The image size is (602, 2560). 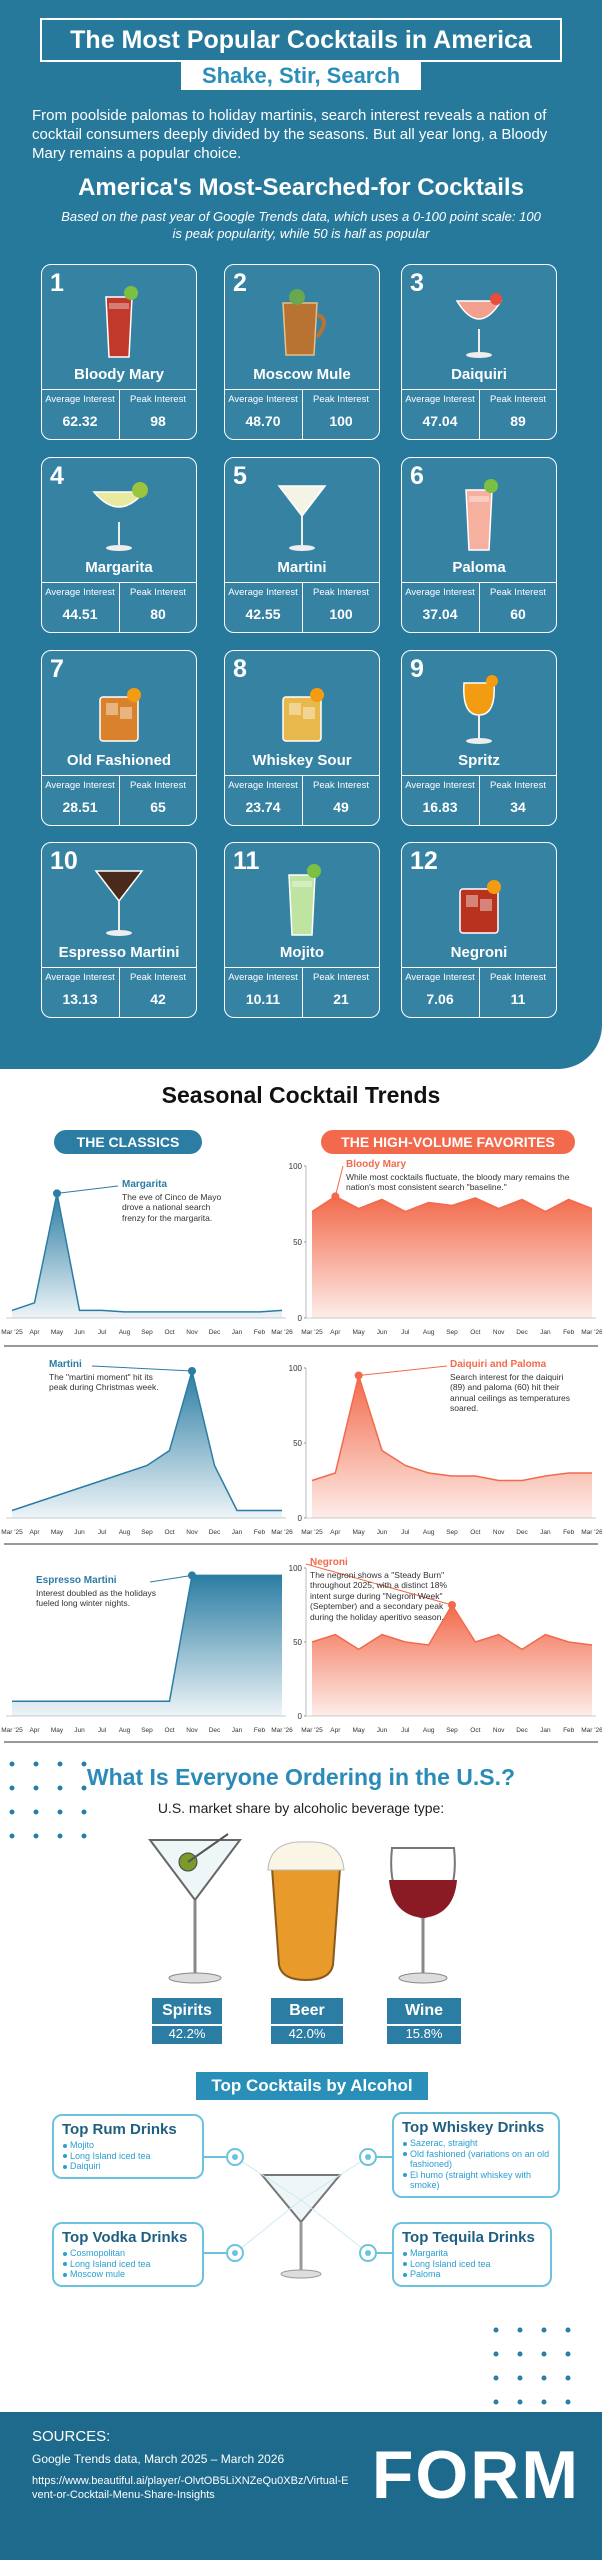 What do you see at coordinates (80, 807) in the screenshot?
I see `average-value: 28.51` at bounding box center [80, 807].